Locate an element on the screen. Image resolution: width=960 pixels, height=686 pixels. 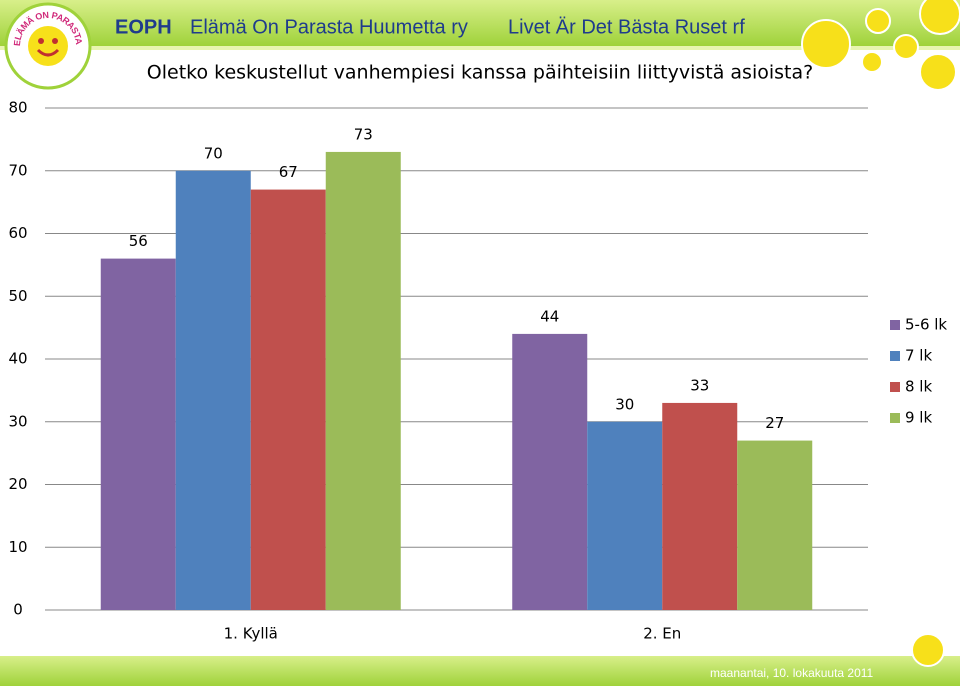
header-band is located at coordinates (480, 23).